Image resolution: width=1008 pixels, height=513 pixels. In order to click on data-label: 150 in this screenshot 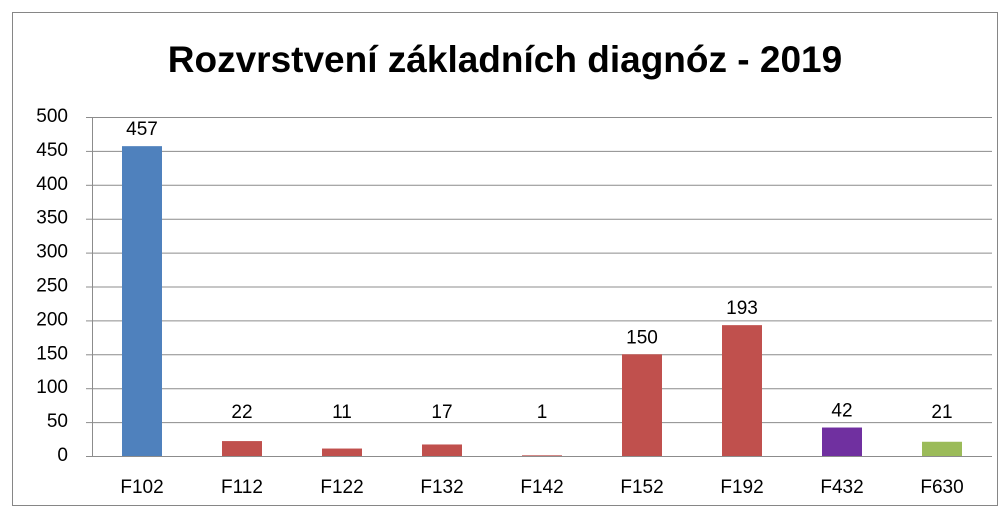, I will do `click(642, 337)`.